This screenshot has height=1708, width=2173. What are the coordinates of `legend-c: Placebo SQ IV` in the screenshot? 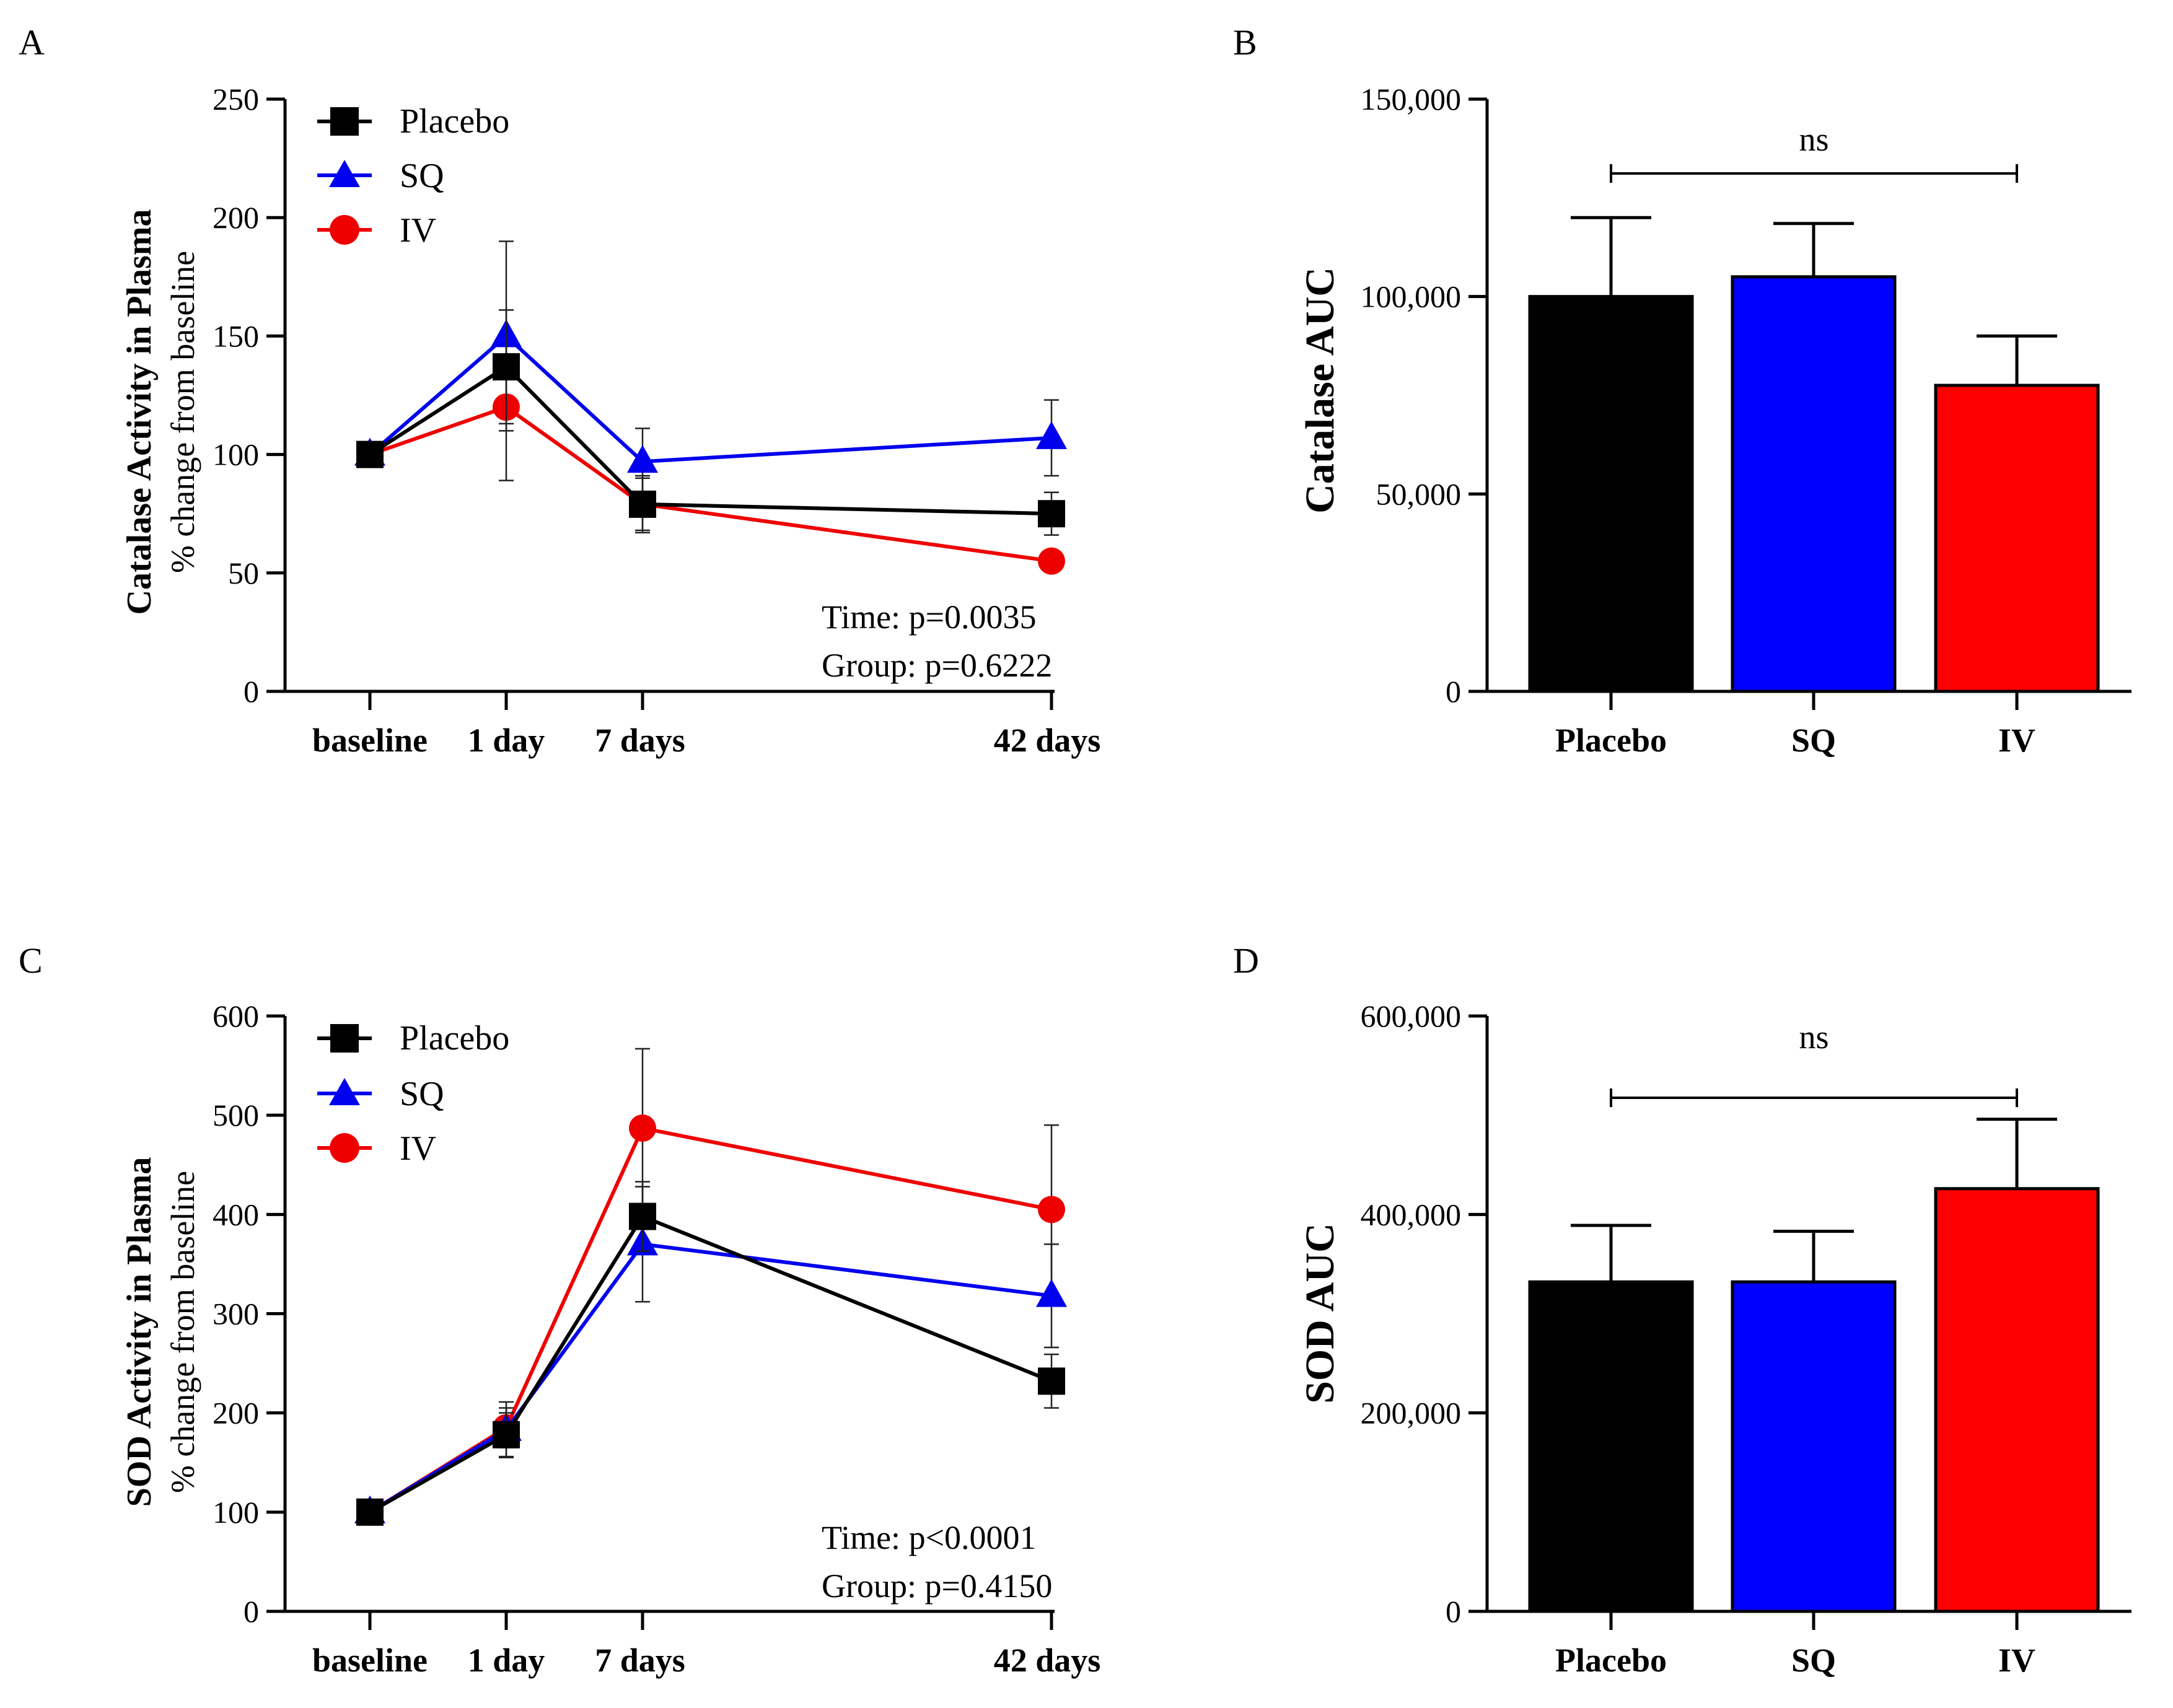 It's located at (413, 1093).